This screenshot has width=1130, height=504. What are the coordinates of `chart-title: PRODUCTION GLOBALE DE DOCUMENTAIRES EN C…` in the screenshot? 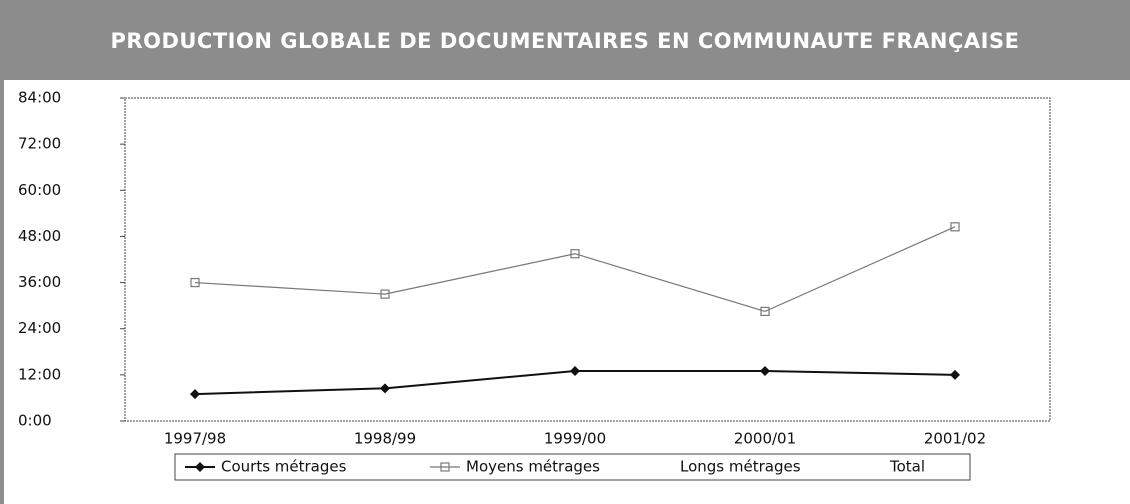 It's located at (565, 41).